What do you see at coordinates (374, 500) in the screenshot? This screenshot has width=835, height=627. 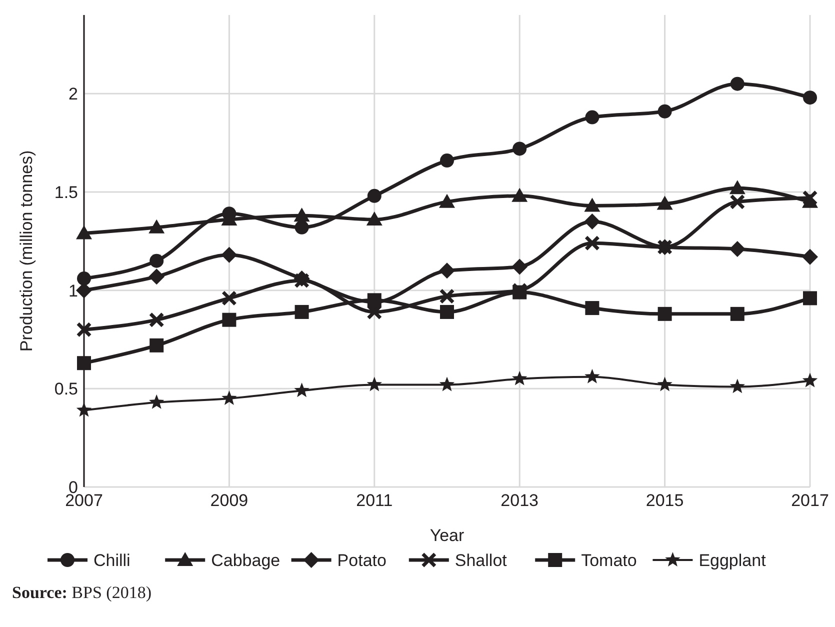 I see `x-tick-label: 2011` at bounding box center [374, 500].